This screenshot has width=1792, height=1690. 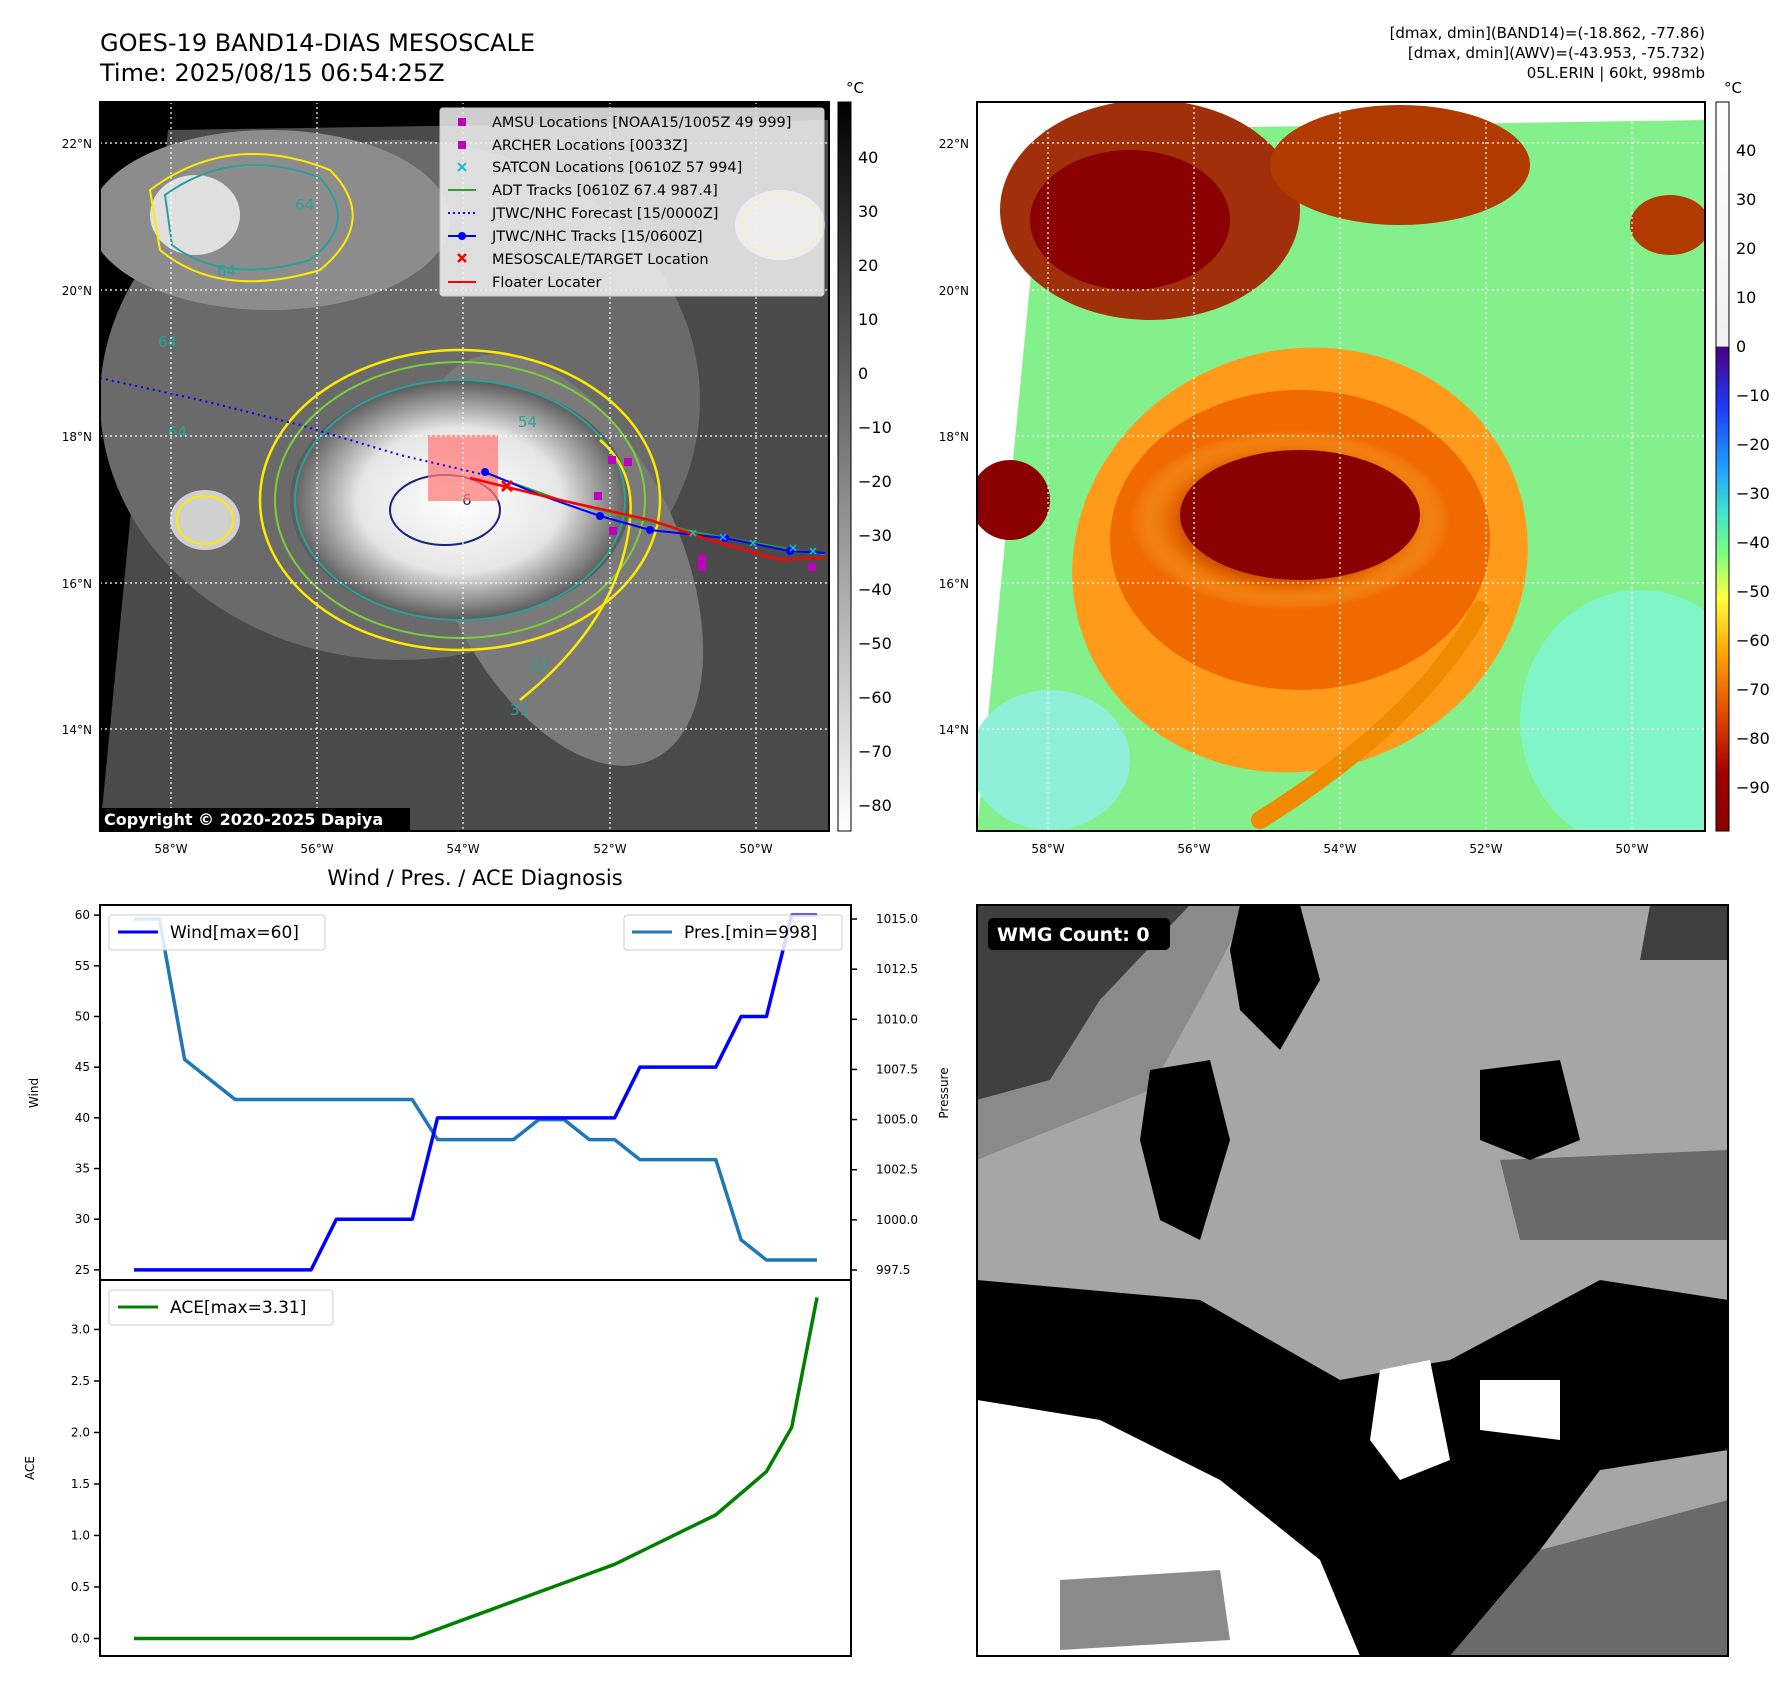 What do you see at coordinates (1530, 1110) in the screenshot?
I see `wmg-black-east` at bounding box center [1530, 1110].